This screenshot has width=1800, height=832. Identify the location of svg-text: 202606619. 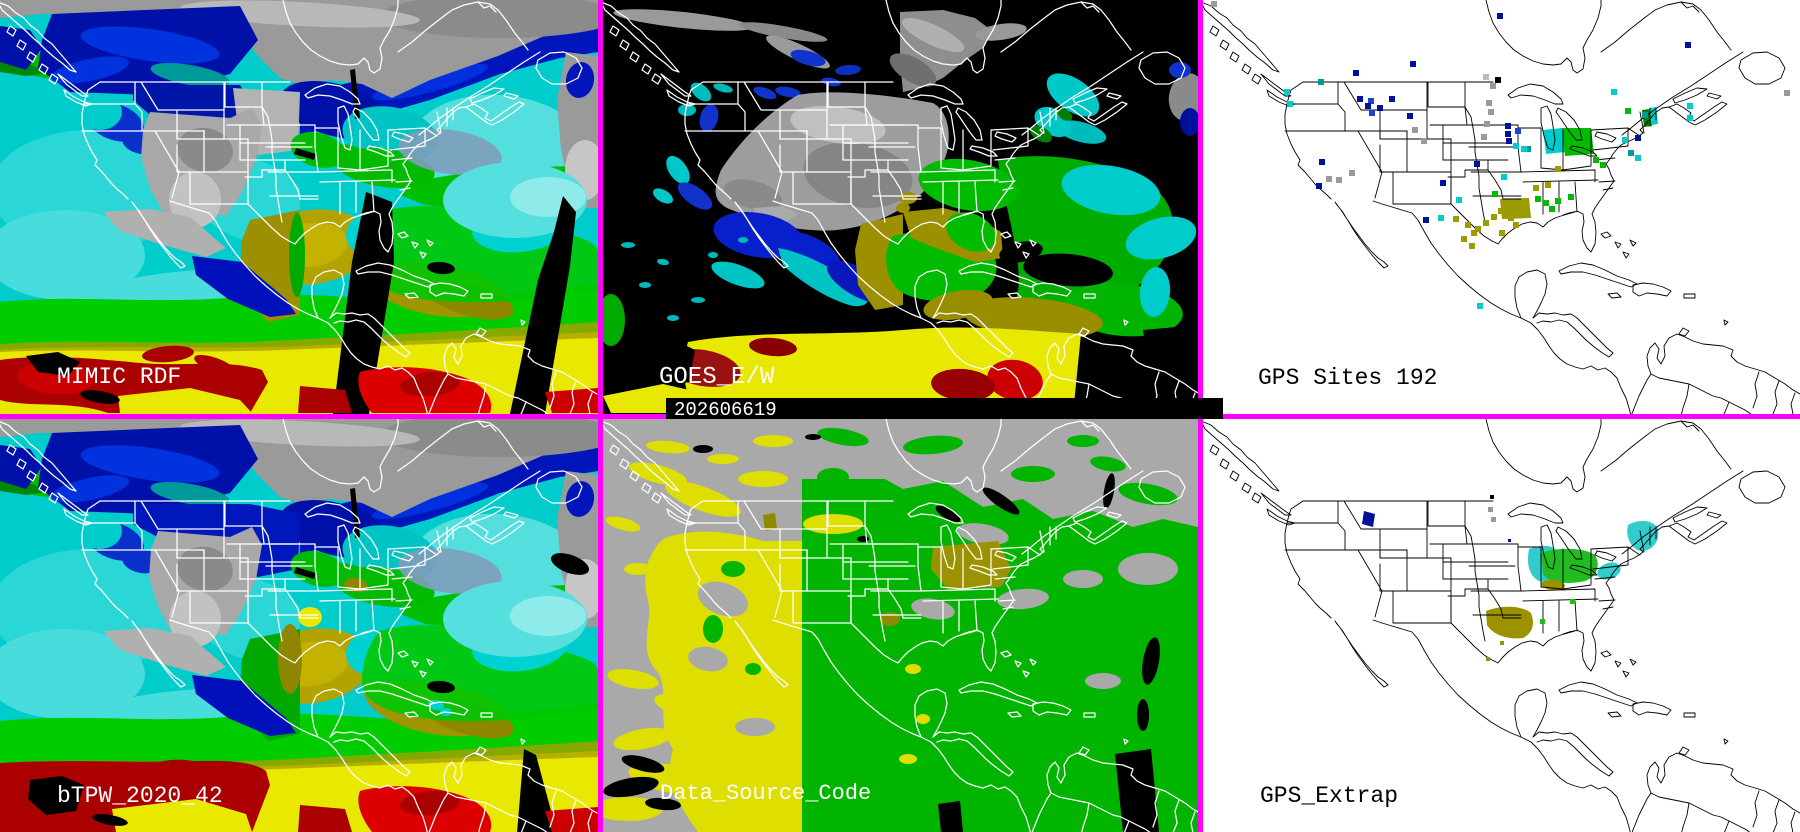
(725, 410).